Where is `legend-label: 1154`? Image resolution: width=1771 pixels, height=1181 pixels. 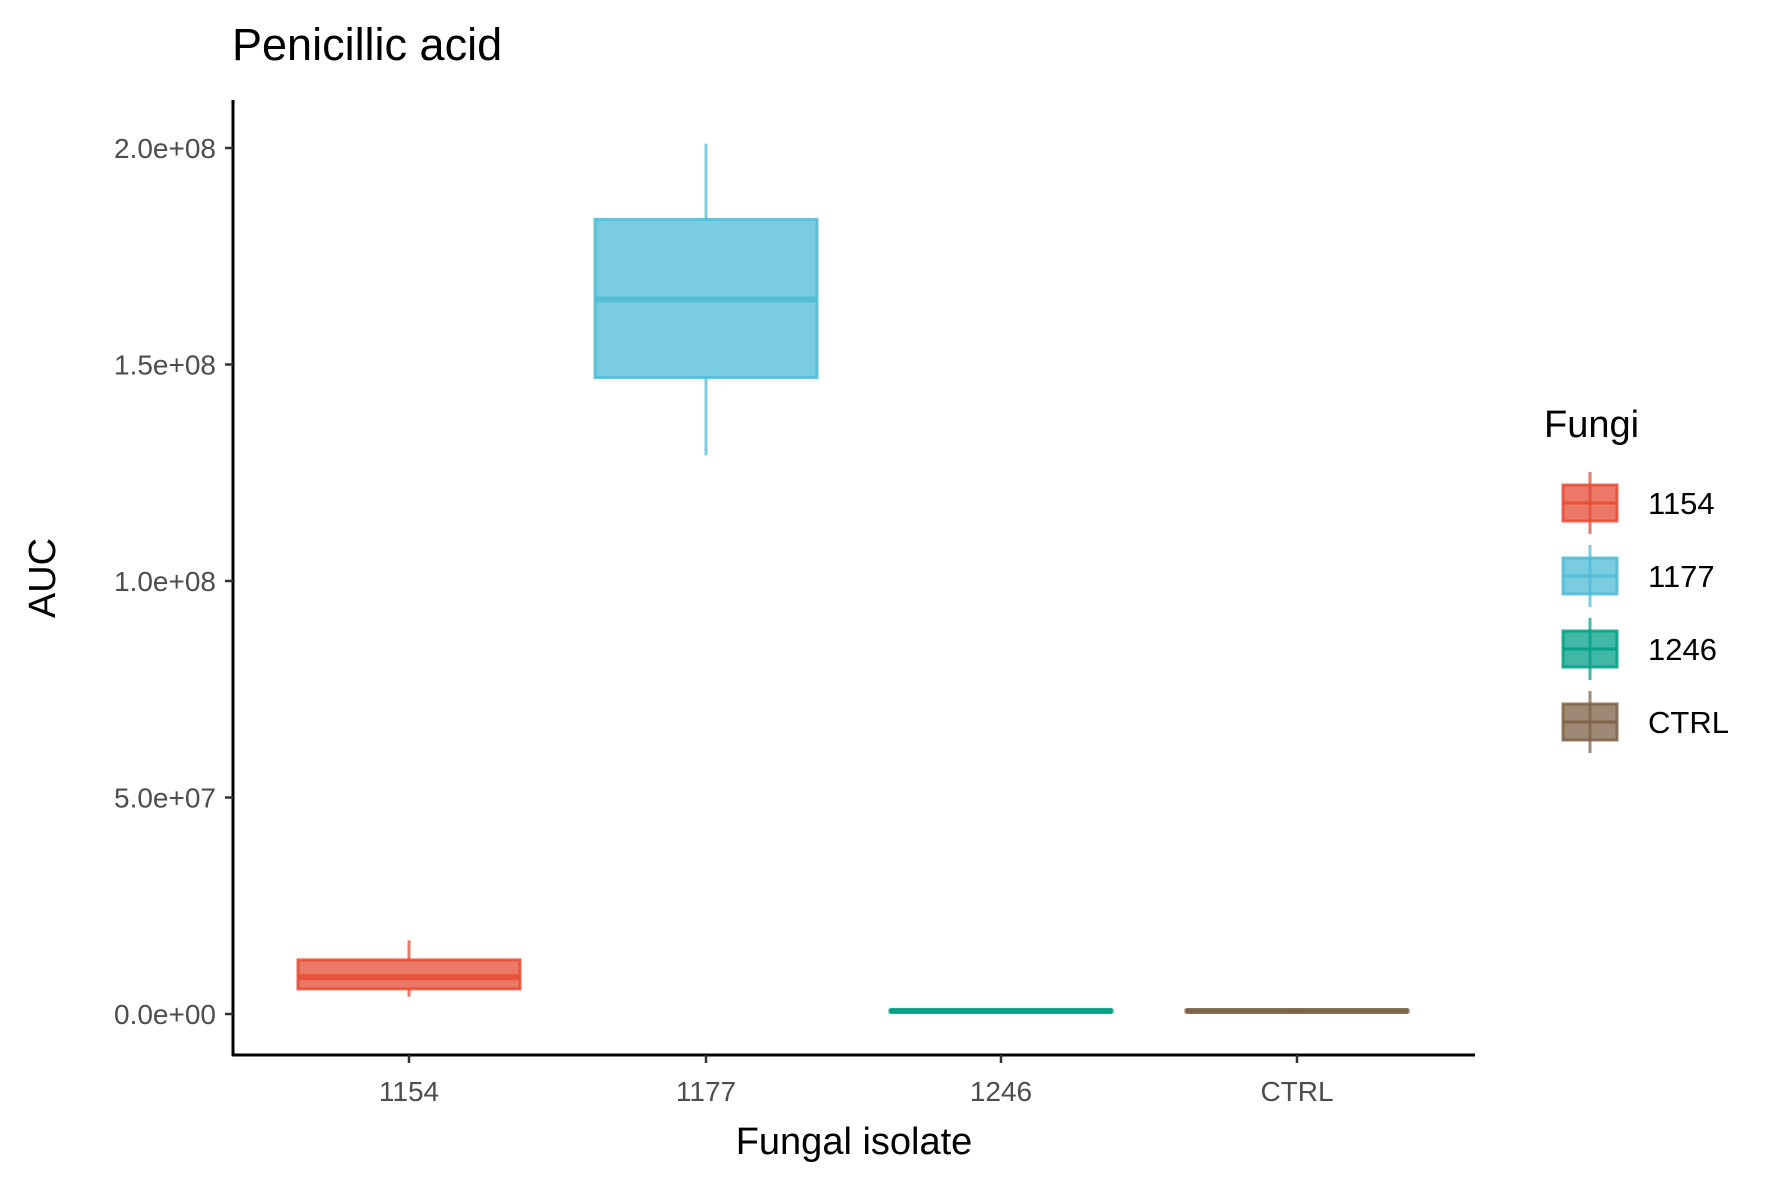 legend-label: 1154 is located at coordinates (1681, 503).